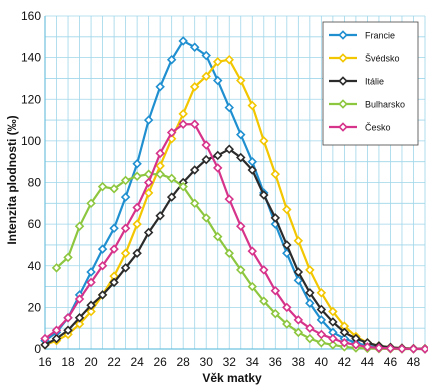  I want to click on y-axis-title: Intenzita plodnosti (‰), so click(12, 179).